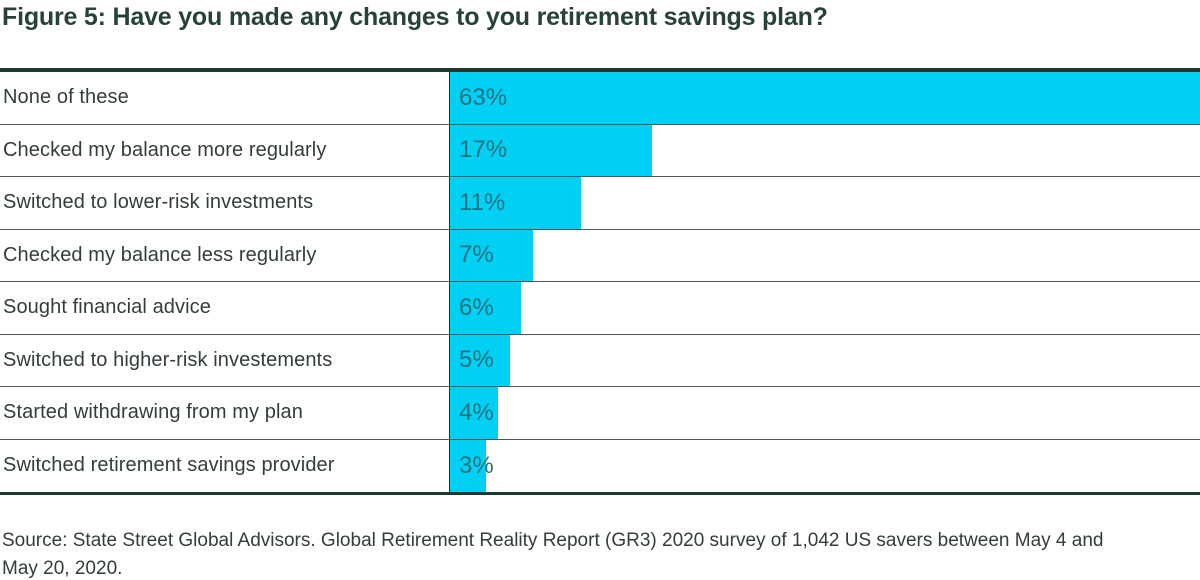 Image resolution: width=1200 pixels, height=580 pixels. What do you see at coordinates (476, 255) in the screenshot?
I see `bar-value: 7%` at bounding box center [476, 255].